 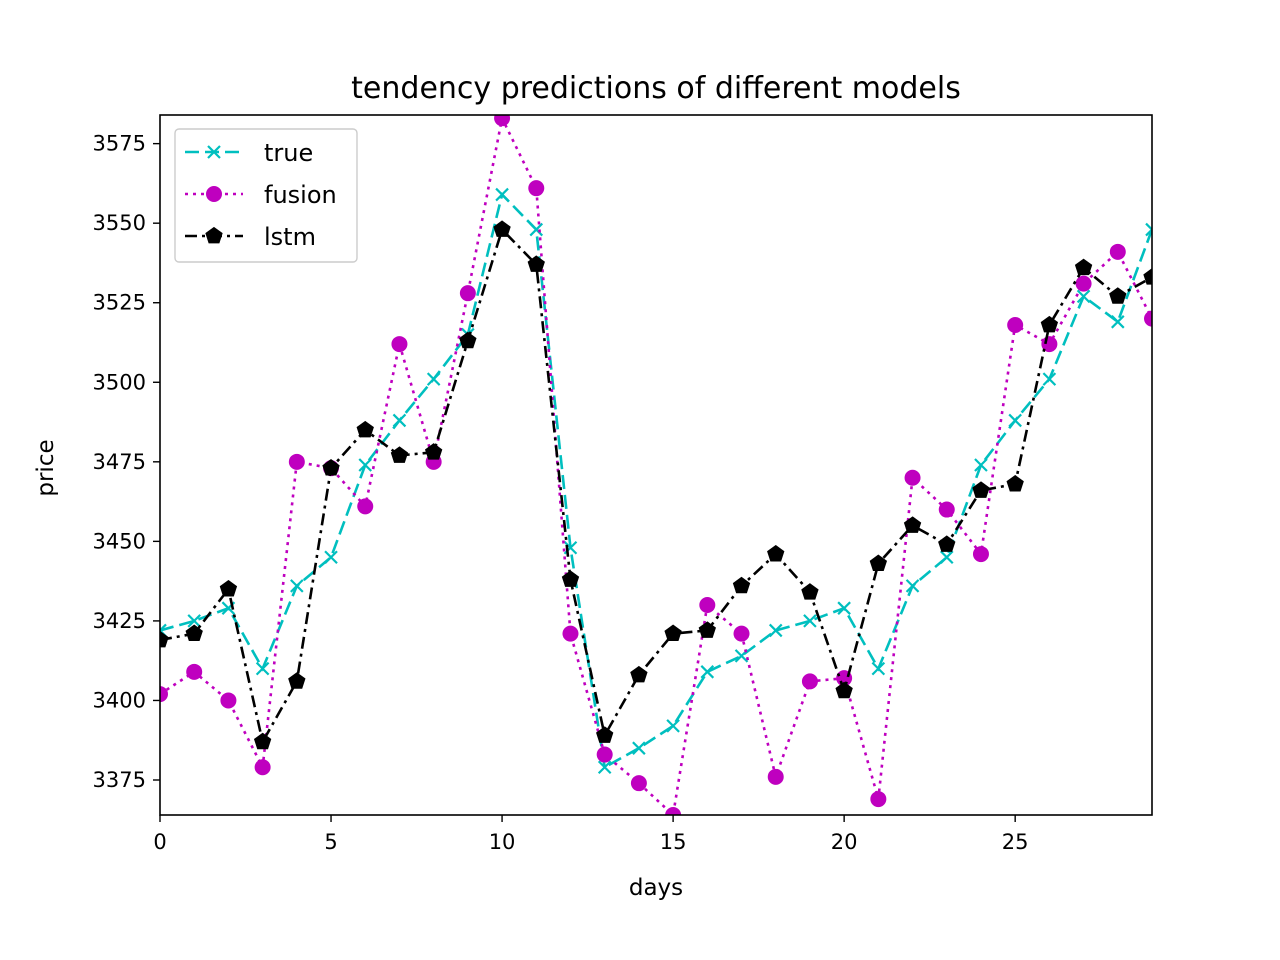 I want to click on legend-marker-lstm, so click(x=214, y=235).